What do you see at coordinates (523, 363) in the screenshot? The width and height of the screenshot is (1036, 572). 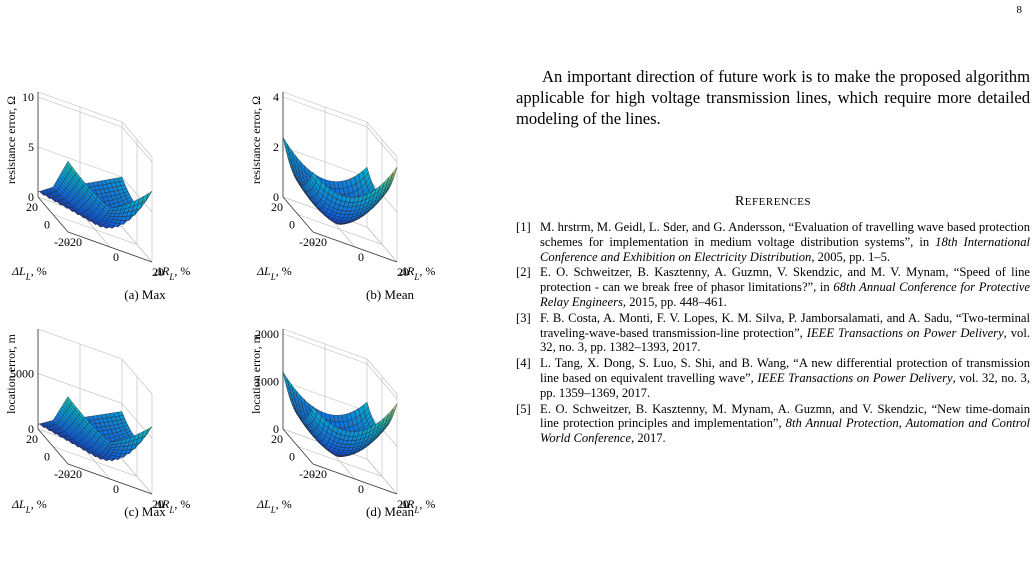 I see `reference-number: [4]` at bounding box center [523, 363].